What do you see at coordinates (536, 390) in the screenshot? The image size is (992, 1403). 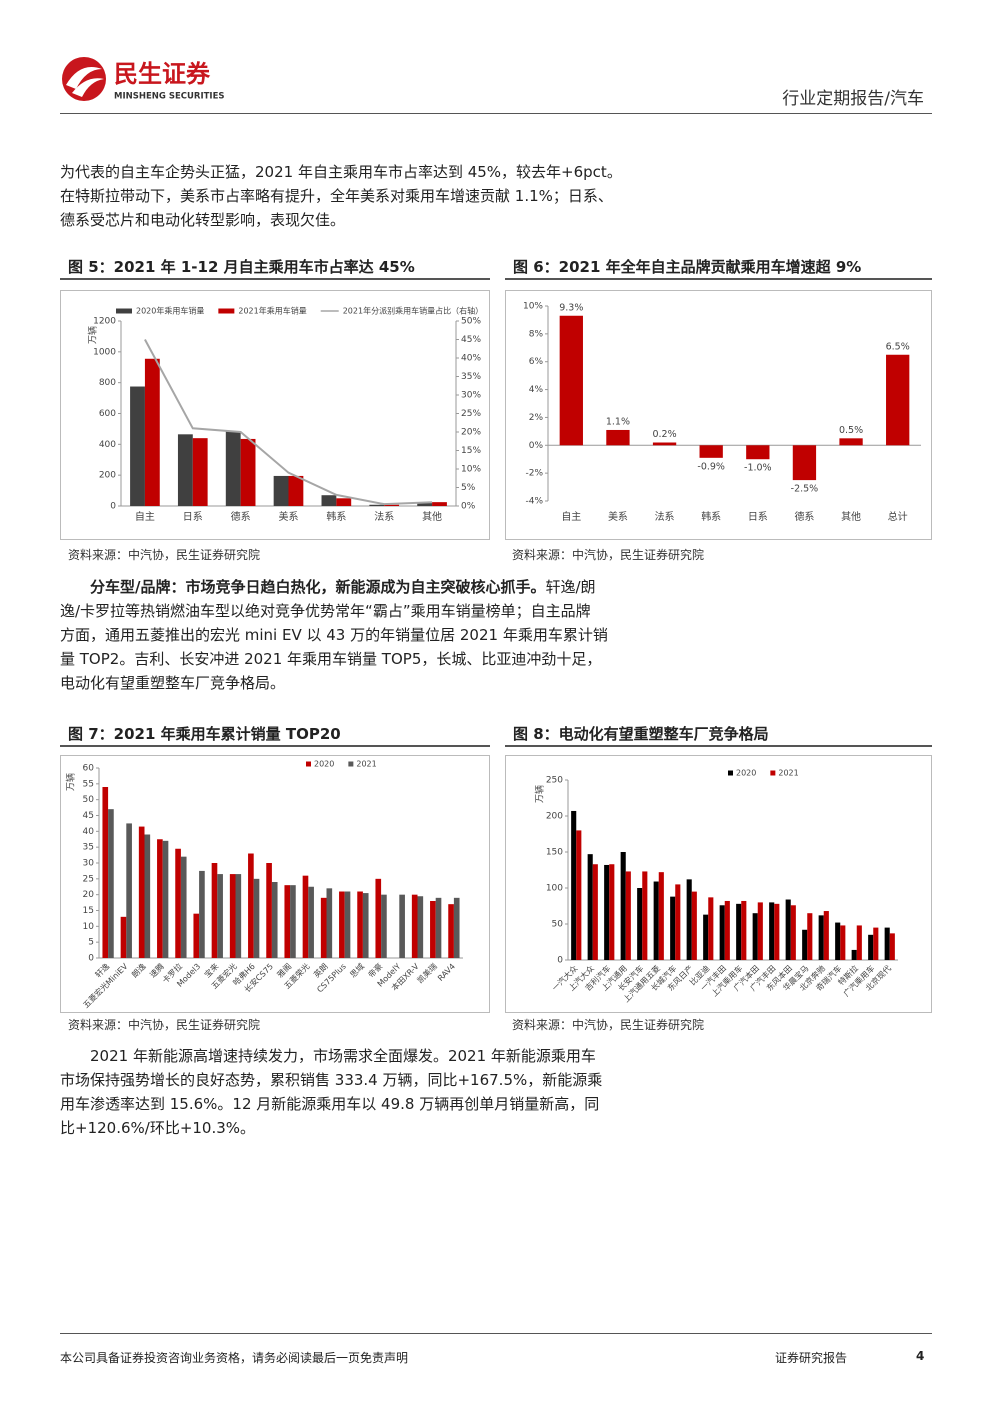 I see `y-tick-label: 4%` at bounding box center [536, 390].